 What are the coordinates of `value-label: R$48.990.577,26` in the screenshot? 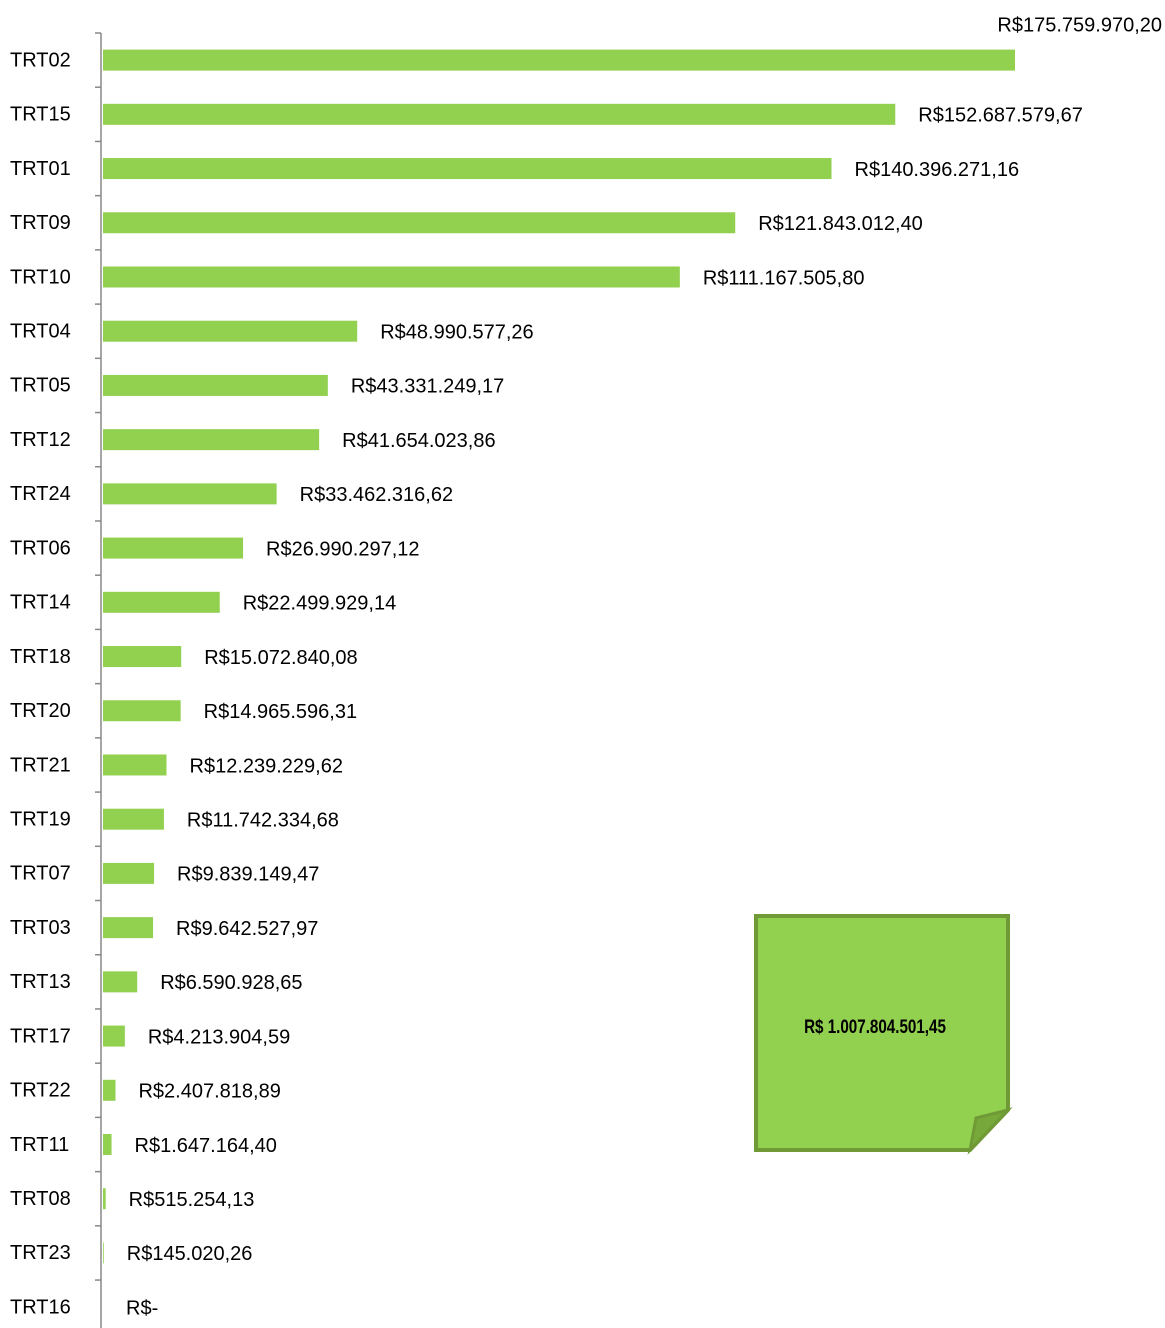 It's located at (456, 332).